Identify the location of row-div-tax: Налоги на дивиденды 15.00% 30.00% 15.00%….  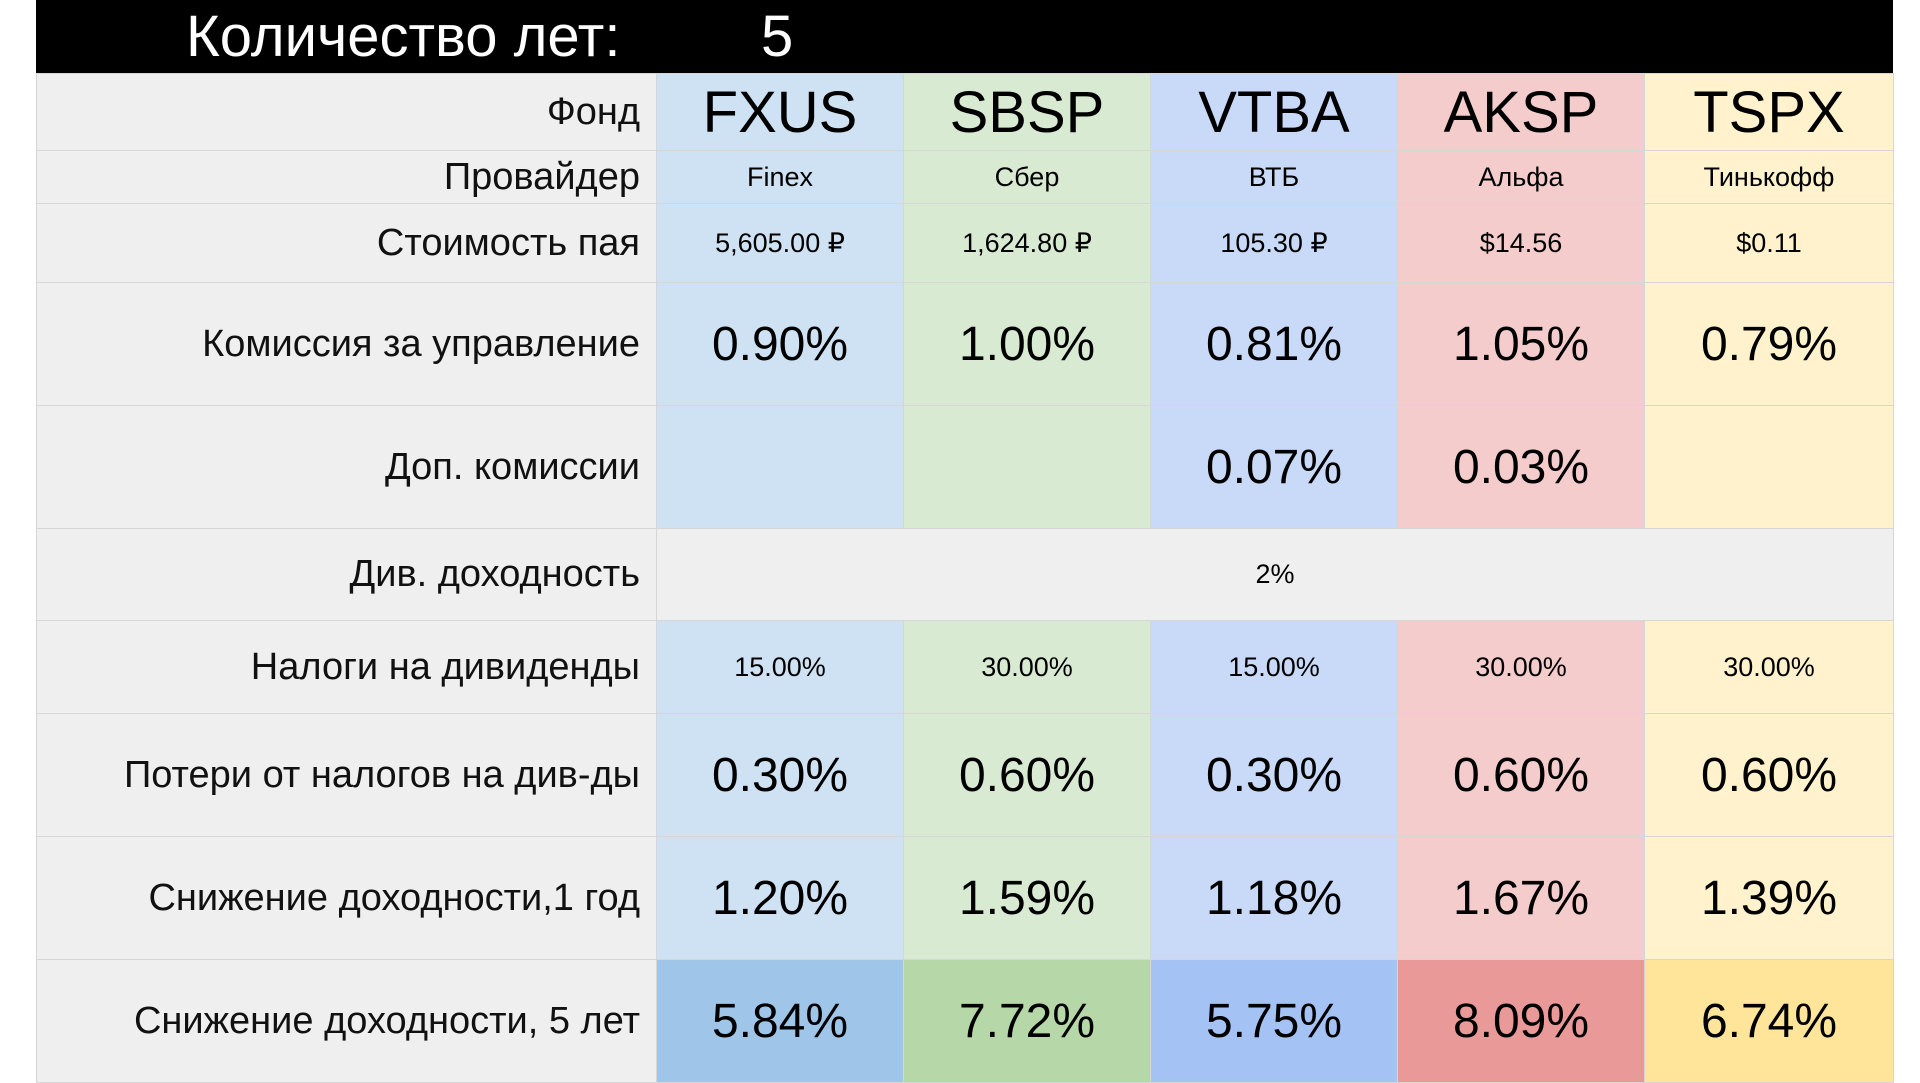
(965, 667).